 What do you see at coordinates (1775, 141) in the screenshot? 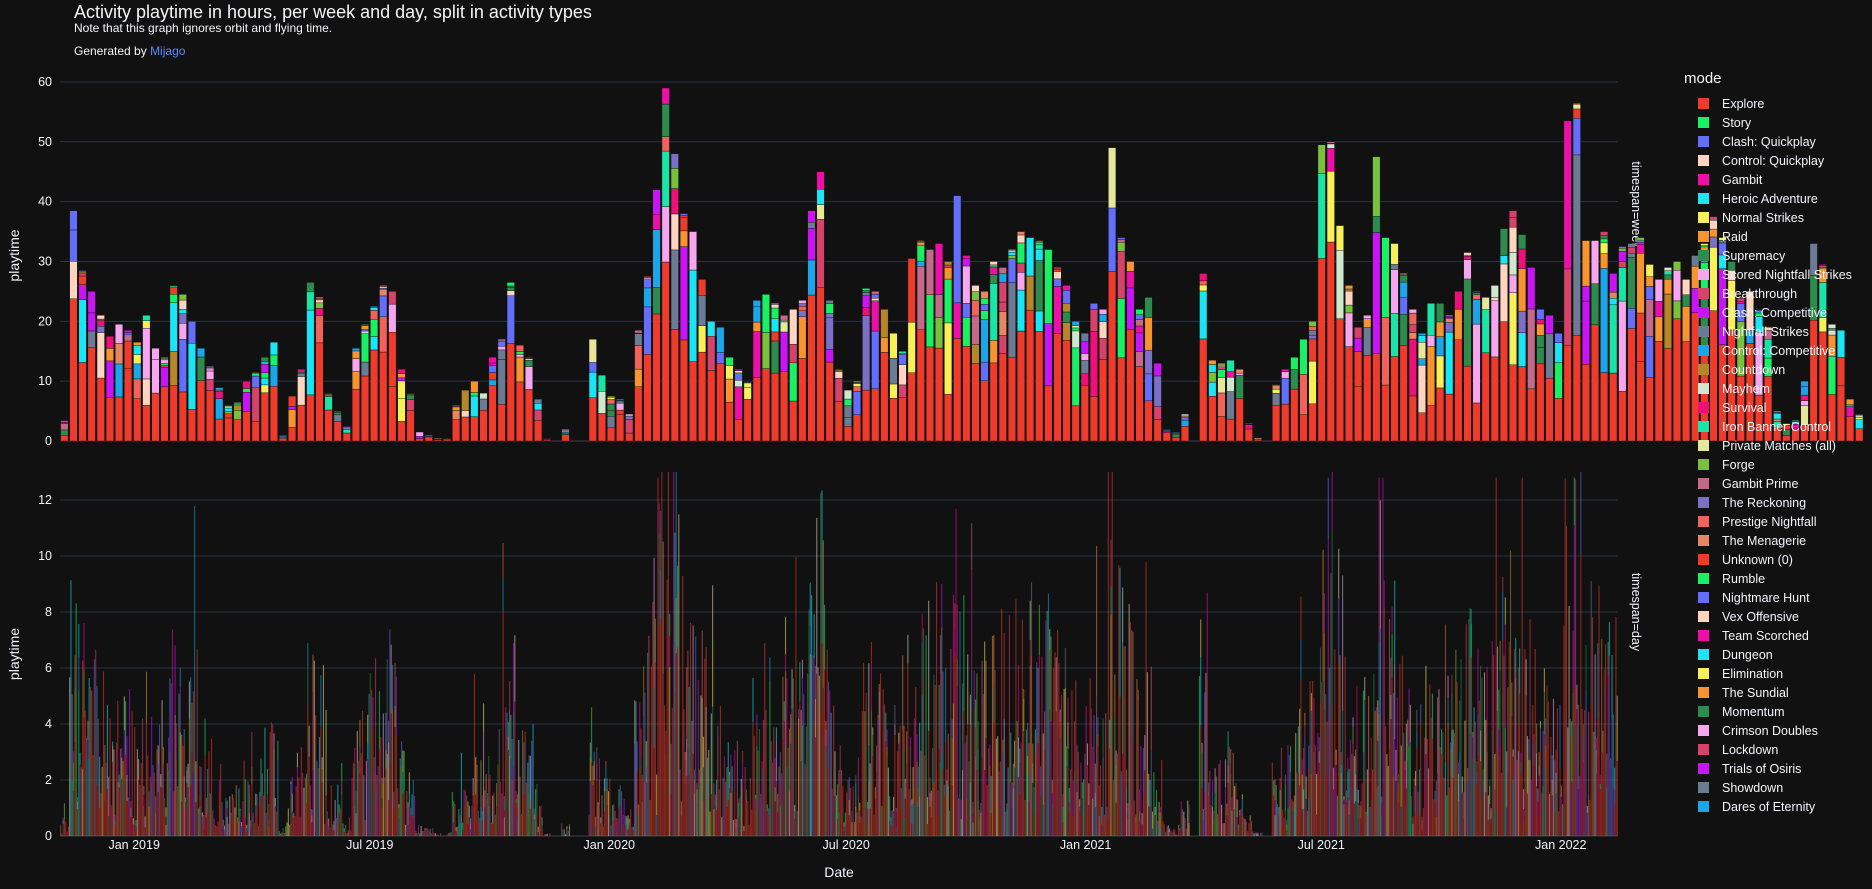
I see `legend-item: Clash: Quickplay` at bounding box center [1775, 141].